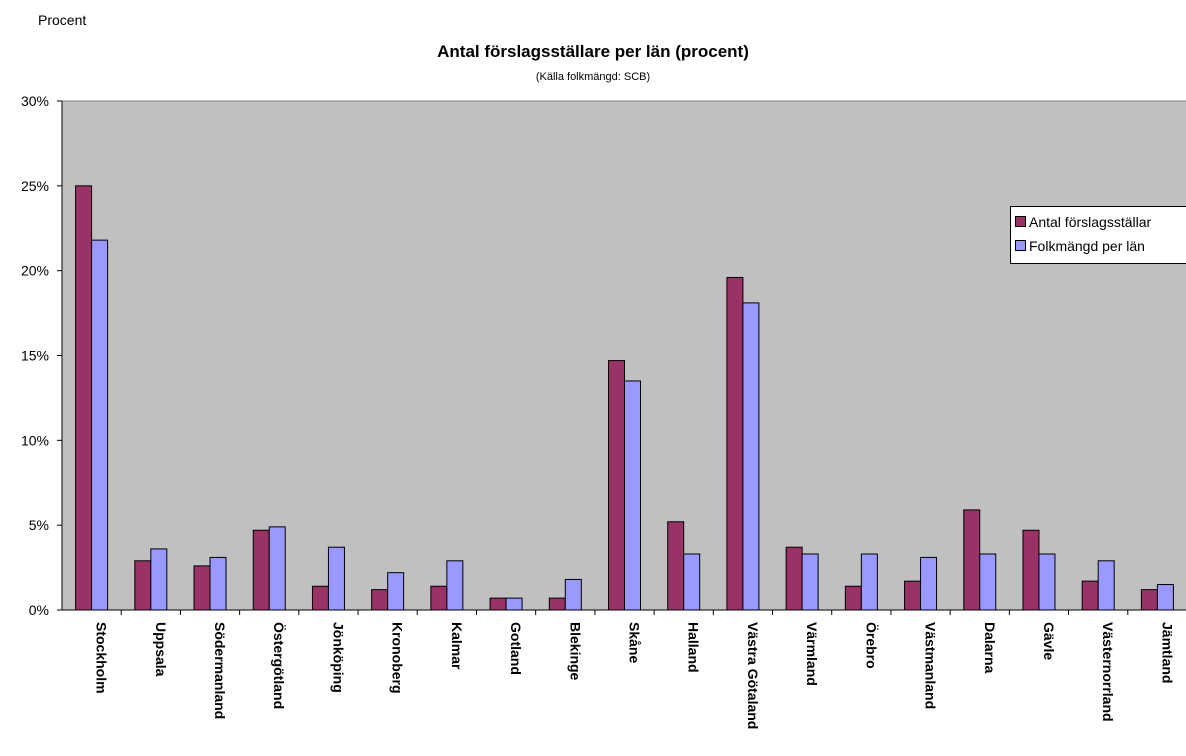 This screenshot has height=756, width=1186. Describe the element at coordinates (39, 525) in the screenshot. I see `y-tick-label: 5%` at that location.